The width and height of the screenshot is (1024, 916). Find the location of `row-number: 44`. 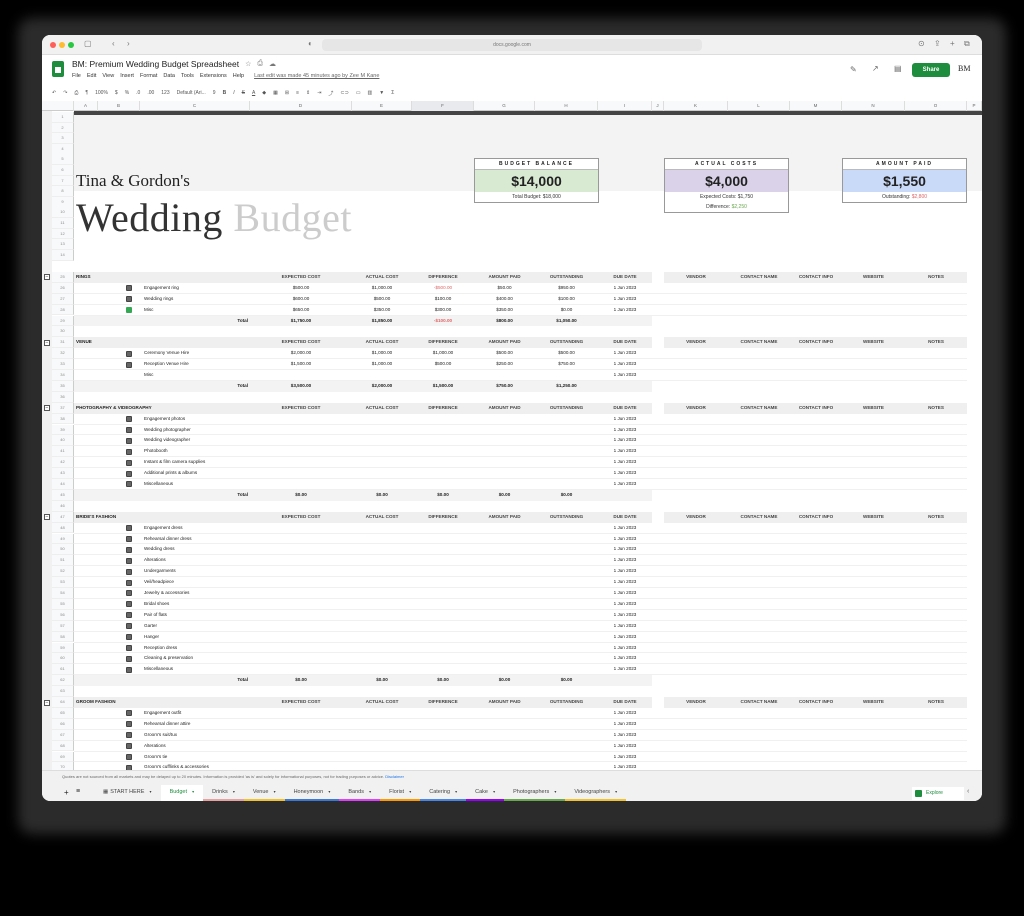

row-number: 44 is located at coordinates (63, 484).